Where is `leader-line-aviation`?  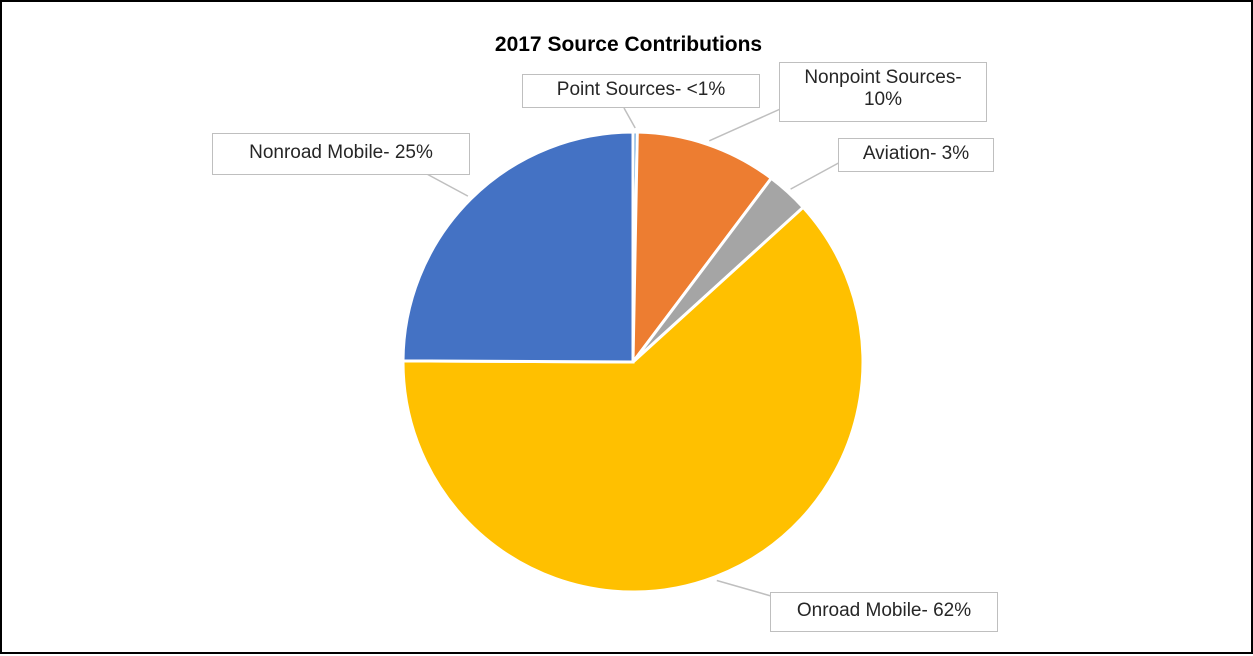
leader-line-aviation is located at coordinates (817, 174).